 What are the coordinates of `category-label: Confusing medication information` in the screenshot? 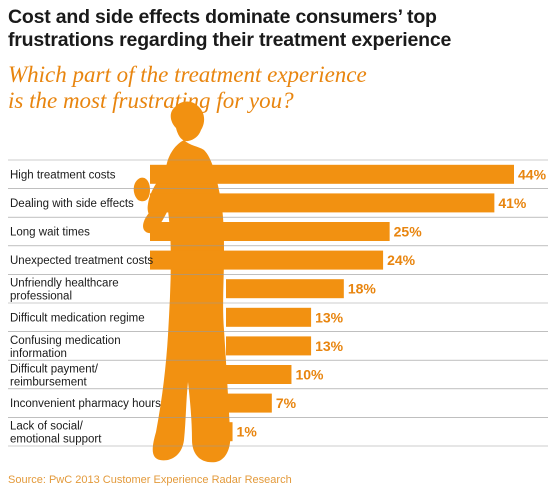 It's located at (65, 347).